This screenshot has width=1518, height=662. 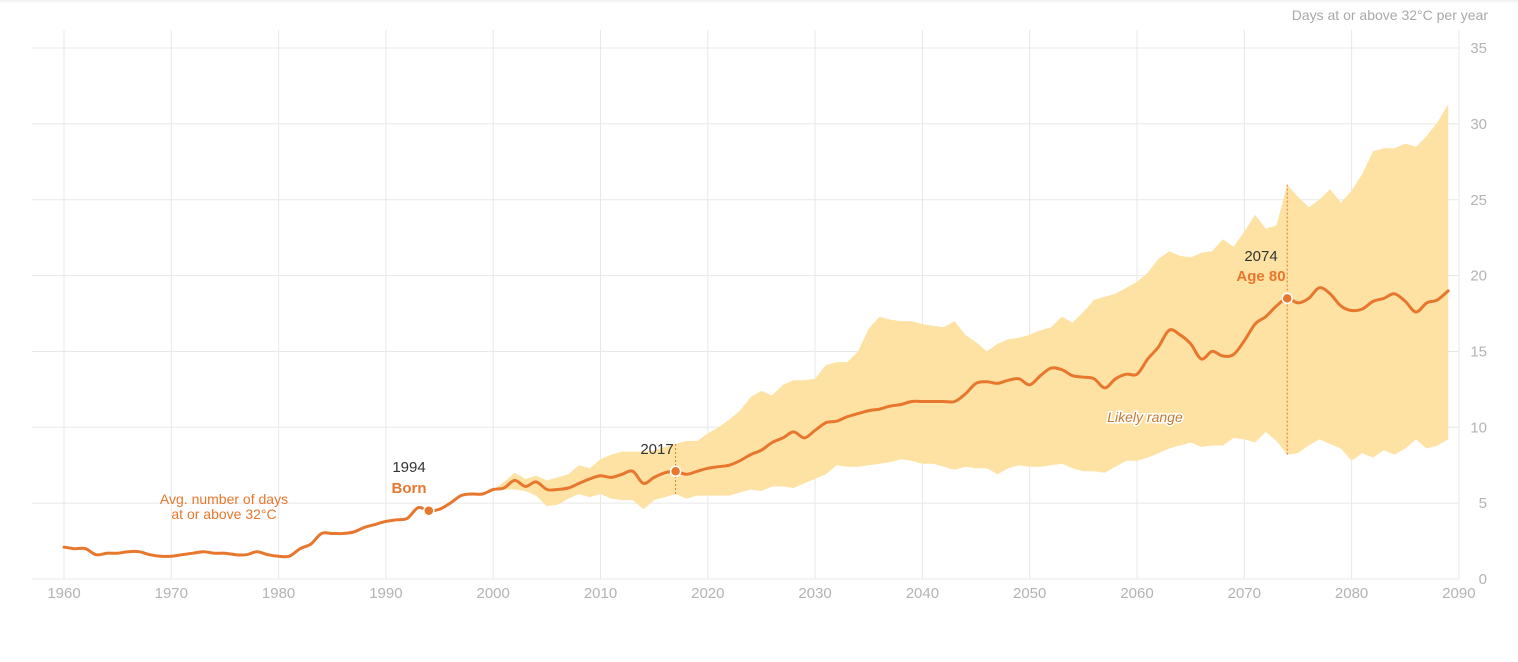 I want to click on x-tick-label-2090: 2090, so click(x=1458, y=593).